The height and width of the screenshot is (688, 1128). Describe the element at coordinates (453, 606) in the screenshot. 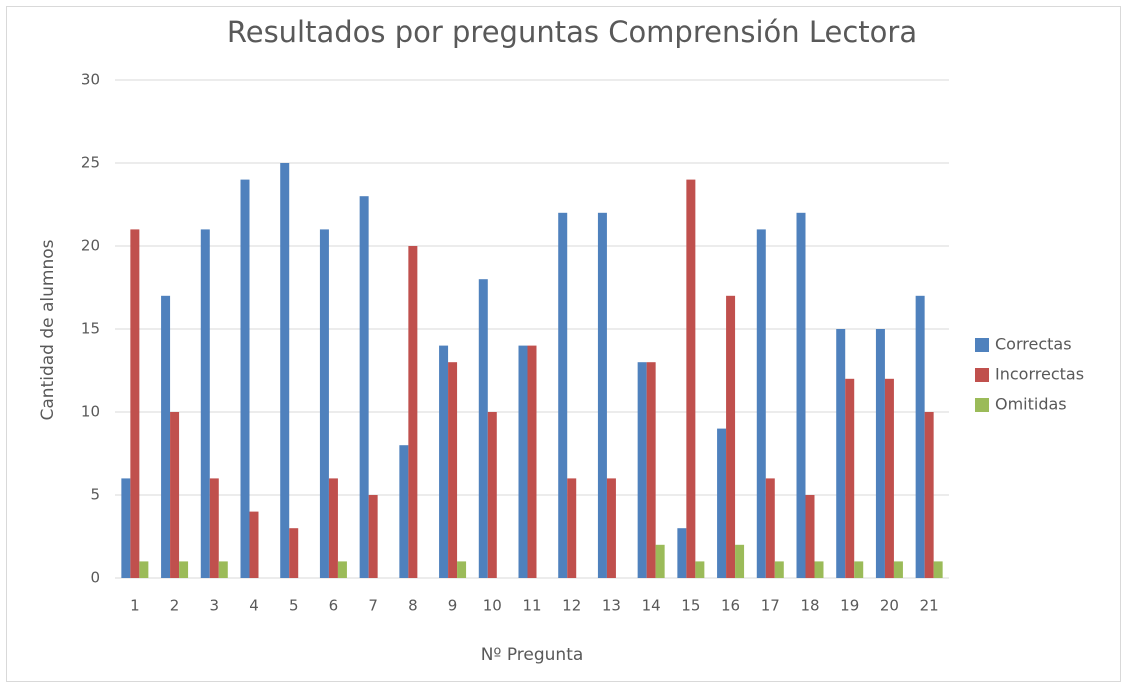

I see `x-tick-label: 9` at that location.